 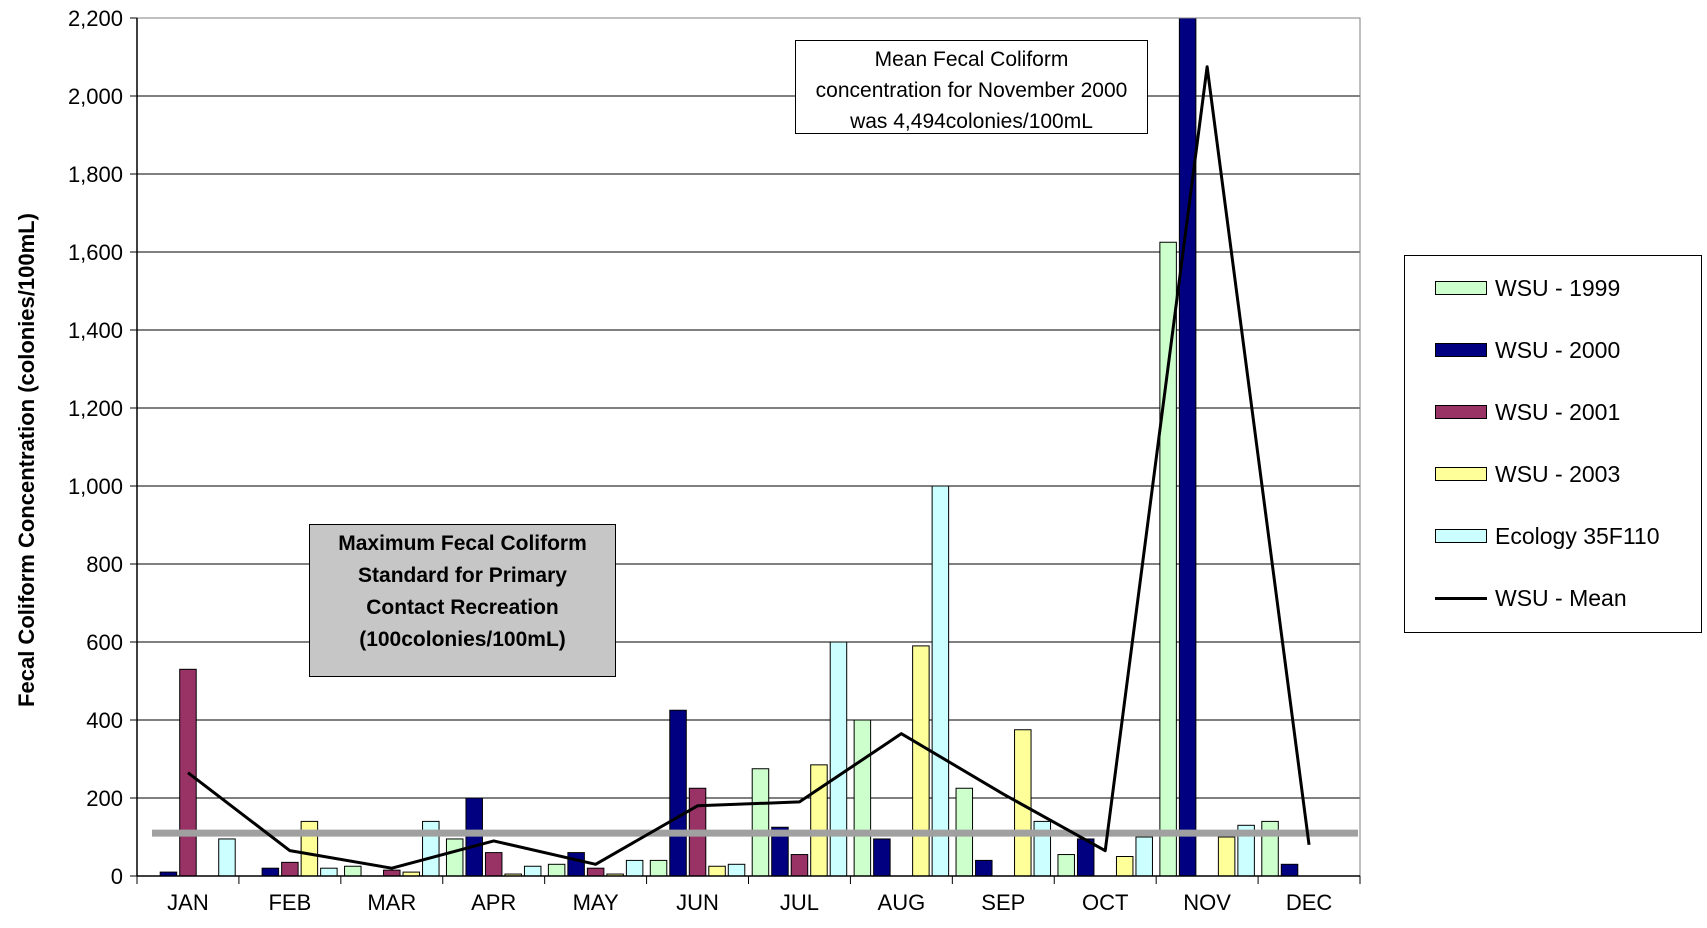 I want to click on y-tick-label: 1,000, so click(x=95, y=486).